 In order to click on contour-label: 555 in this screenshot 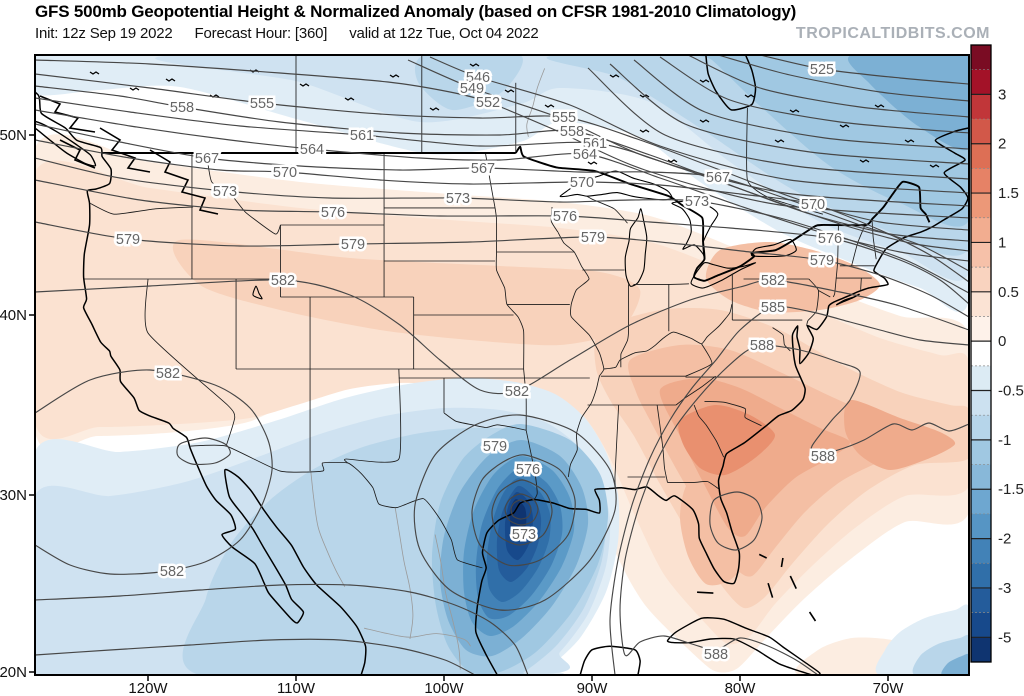, I will do `click(564, 118)`.